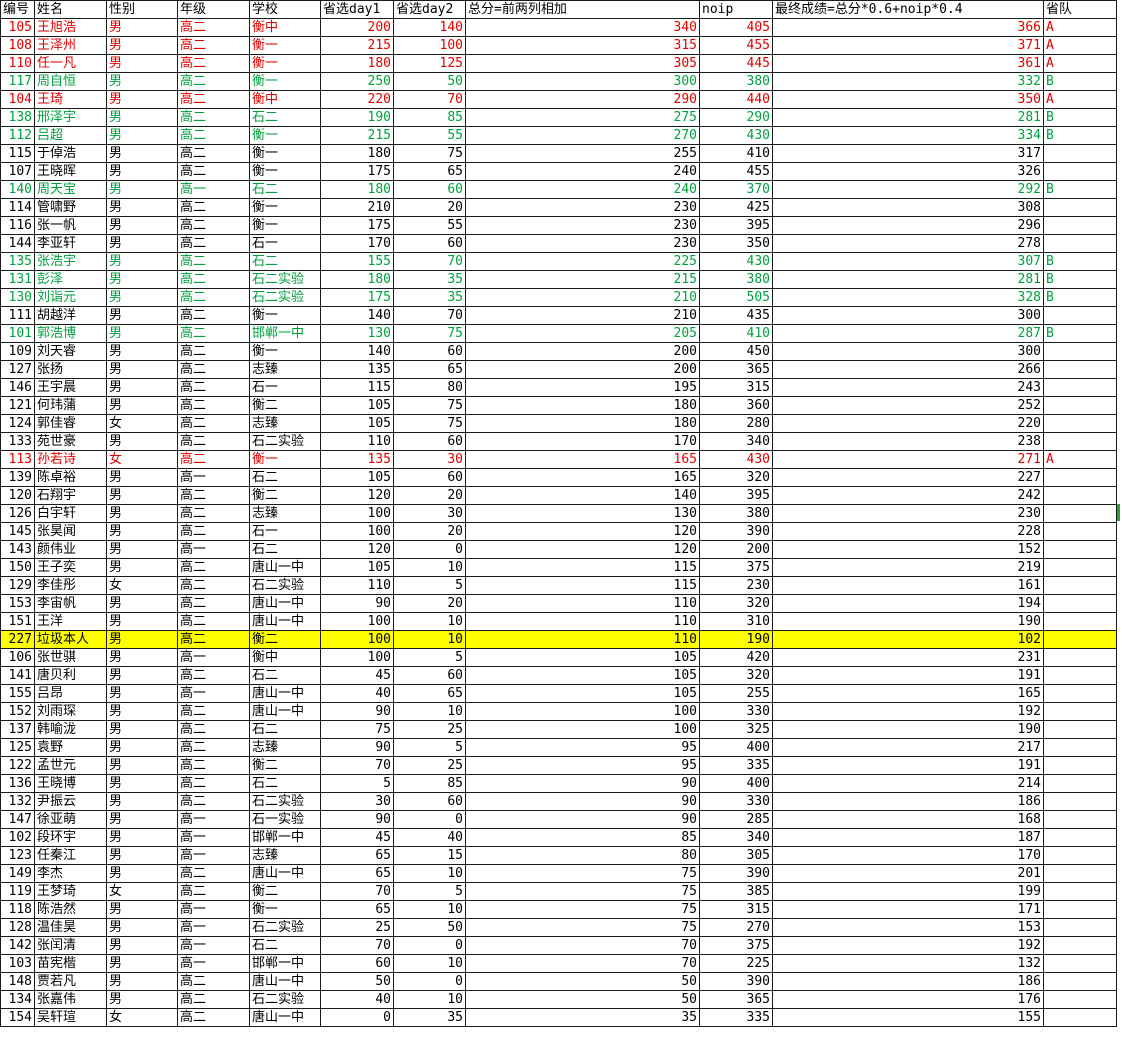 This screenshot has height=1039, width=1122. Describe the element at coordinates (17, 531) in the screenshot. I see `cell-id: 145` at that location.